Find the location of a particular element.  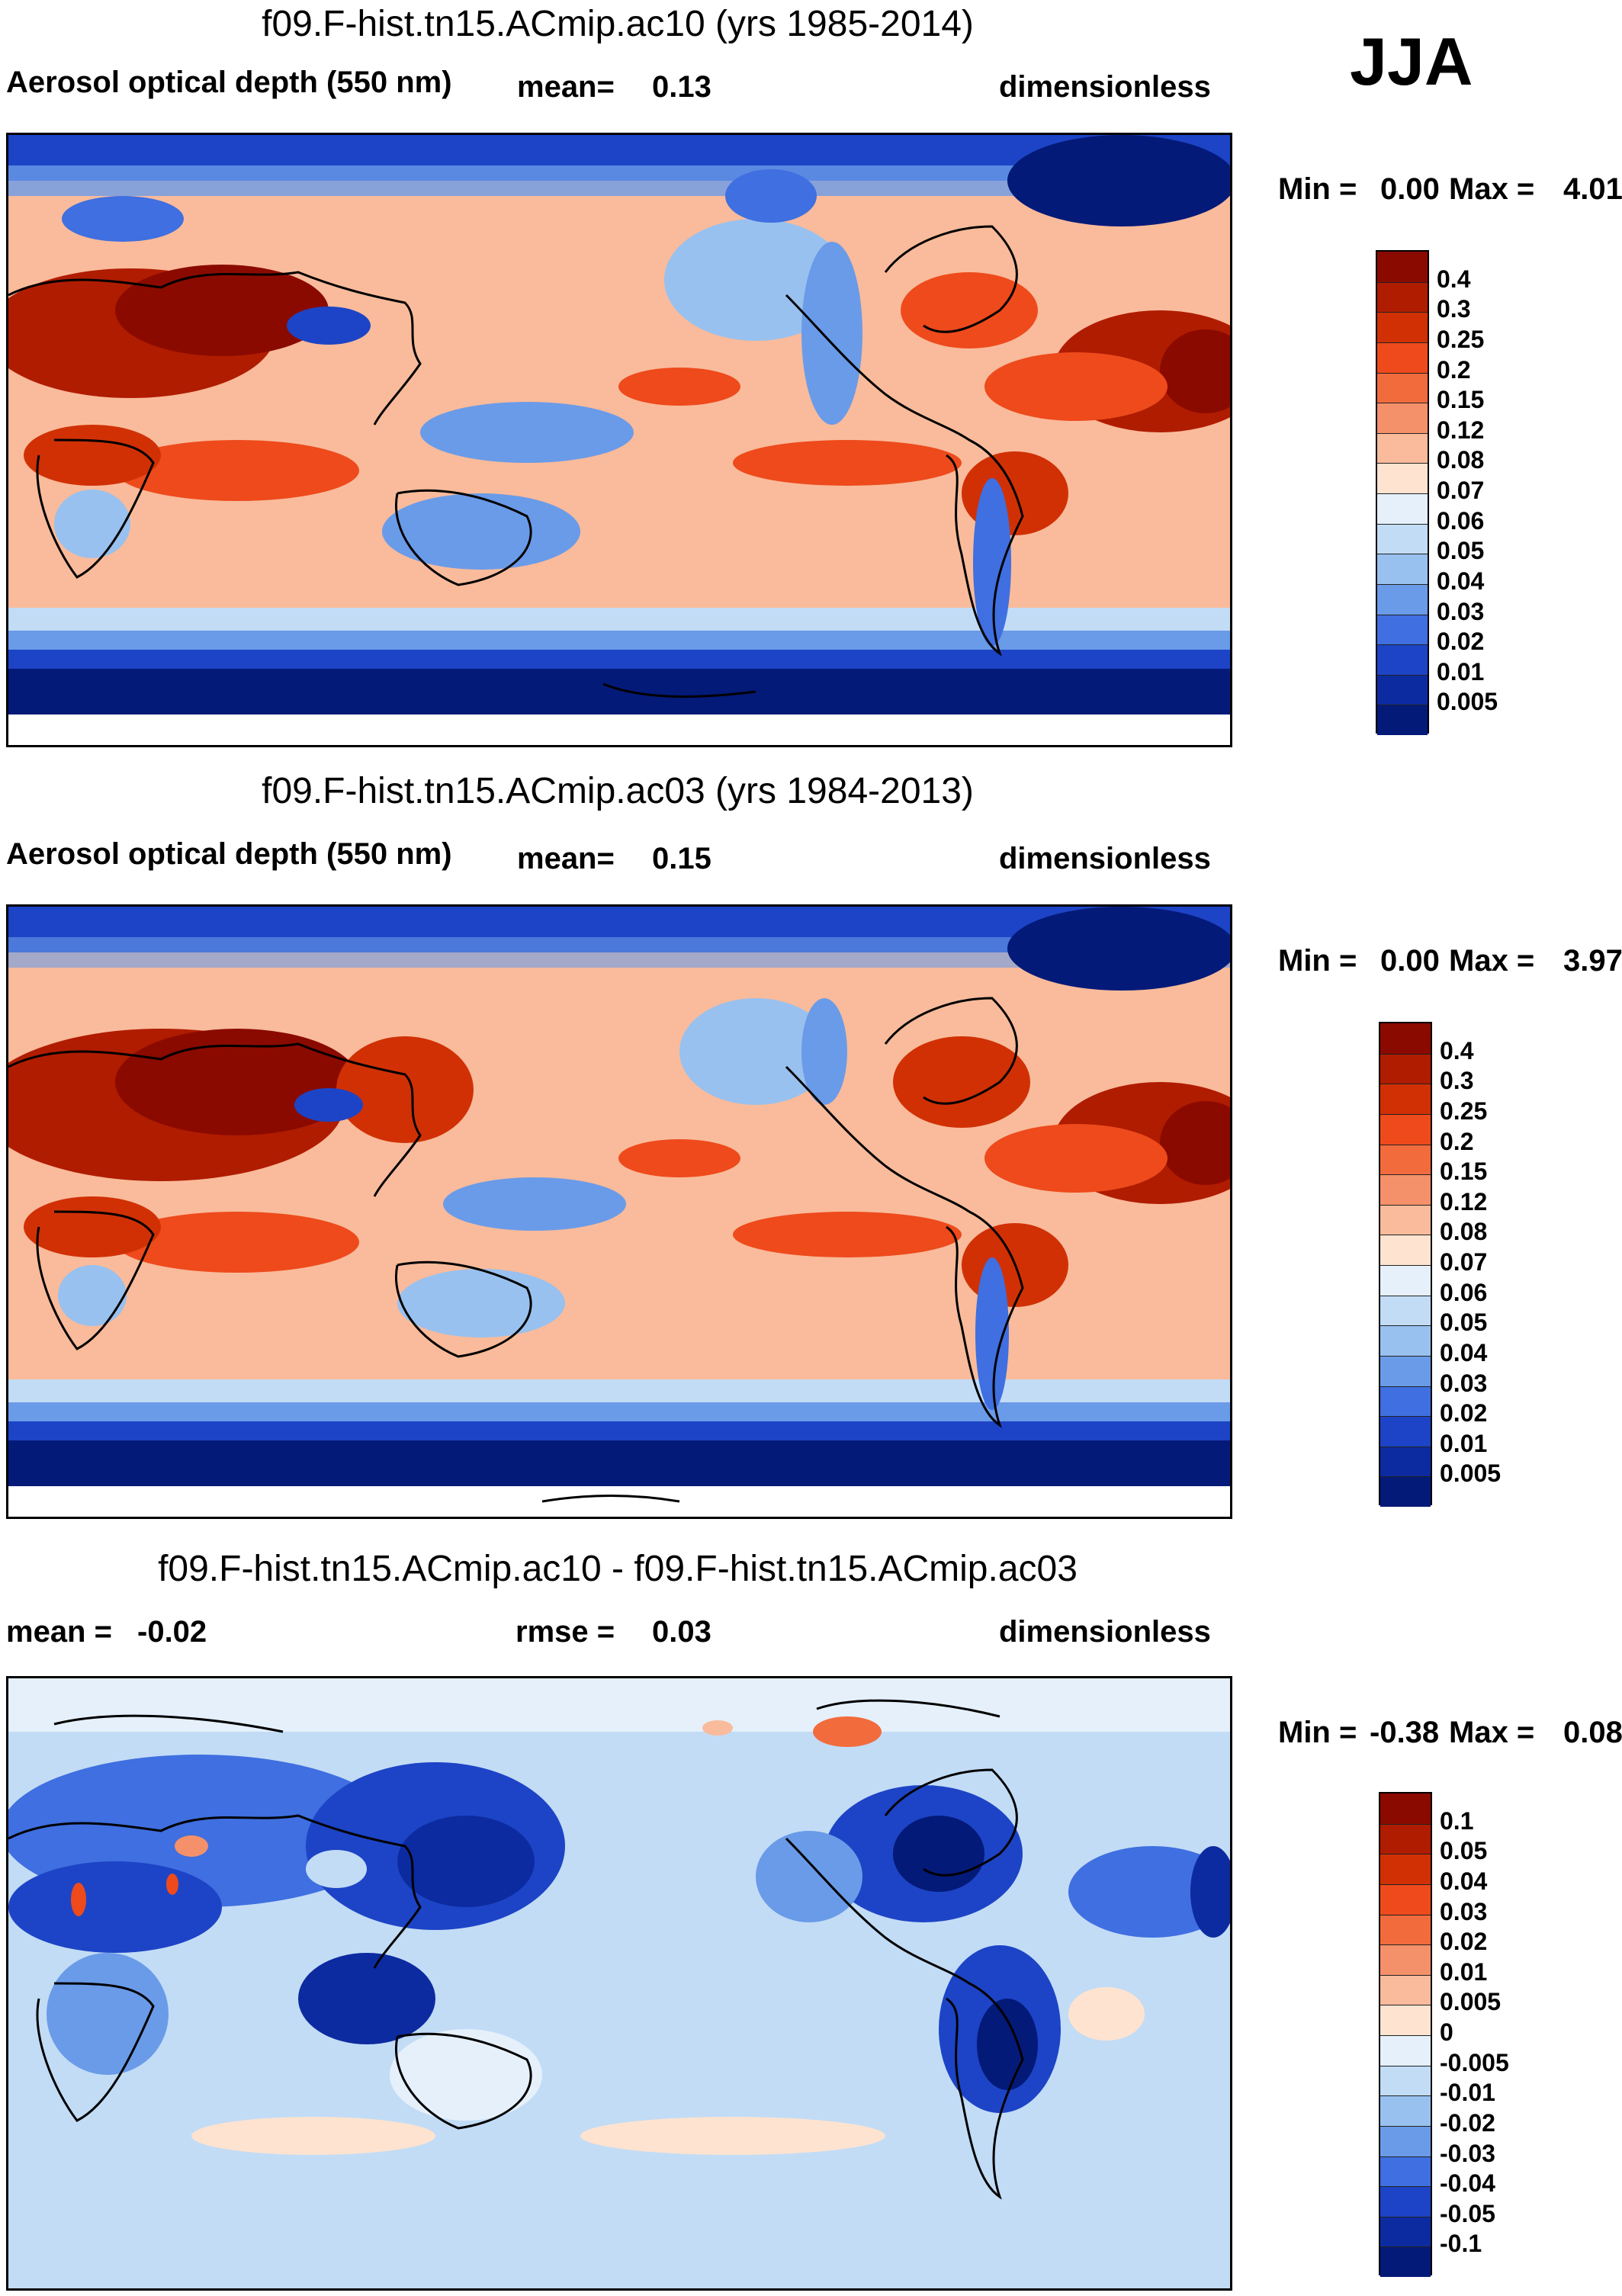

panel2-min-value: 0.00 is located at coordinates (1410, 961).